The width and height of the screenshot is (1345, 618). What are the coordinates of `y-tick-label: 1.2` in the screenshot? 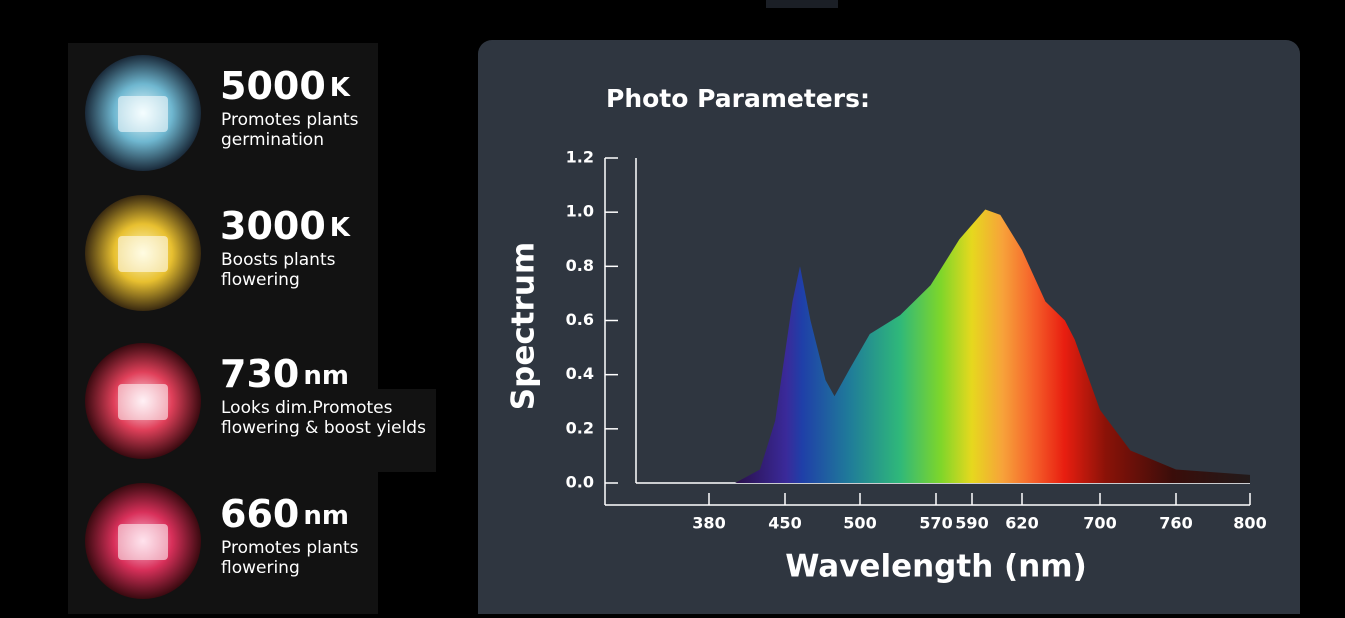 It's located at (580, 157).